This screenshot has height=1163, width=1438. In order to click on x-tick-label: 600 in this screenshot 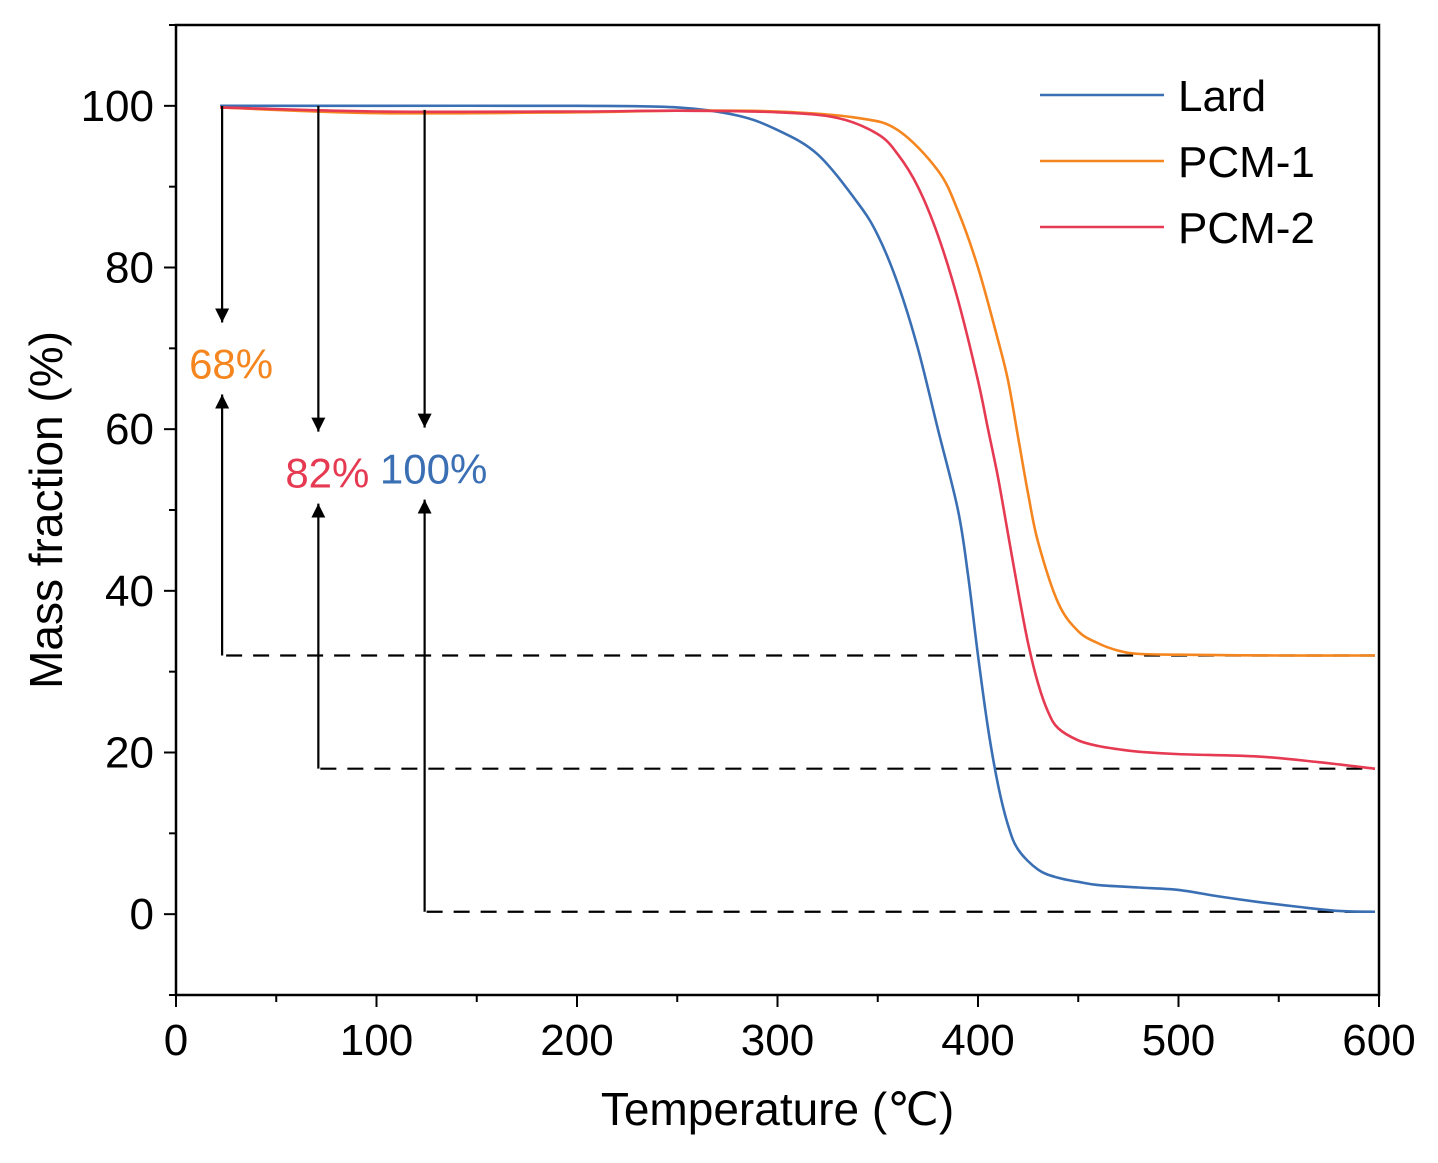, I will do `click(1378, 1040)`.